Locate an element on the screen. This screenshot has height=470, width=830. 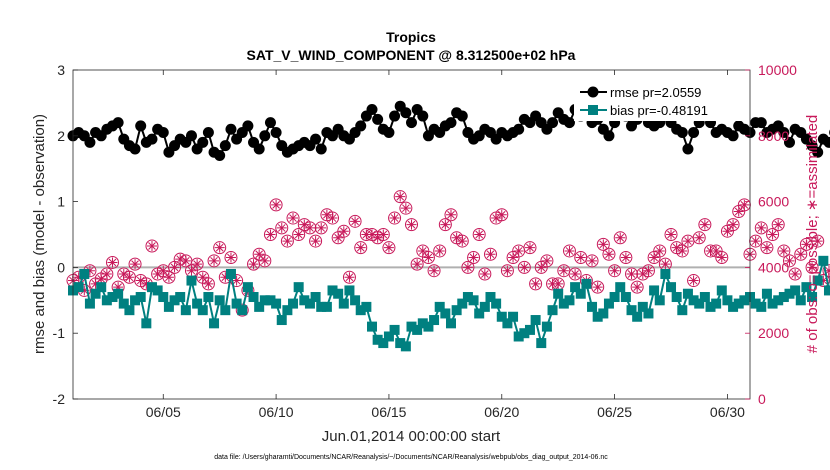
y-right-tick-label: 4000 is located at coordinates (773, 267).